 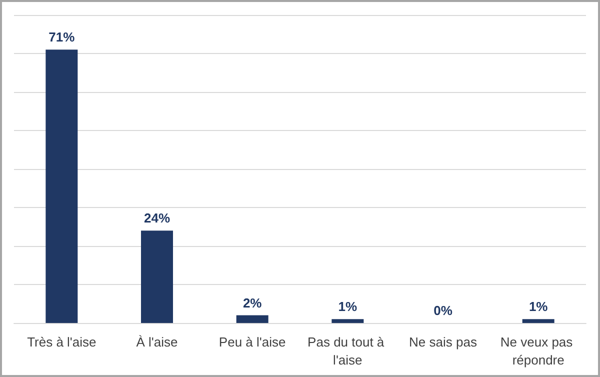 I want to click on x-tick-label: Peu à l'aise, so click(x=252, y=342).